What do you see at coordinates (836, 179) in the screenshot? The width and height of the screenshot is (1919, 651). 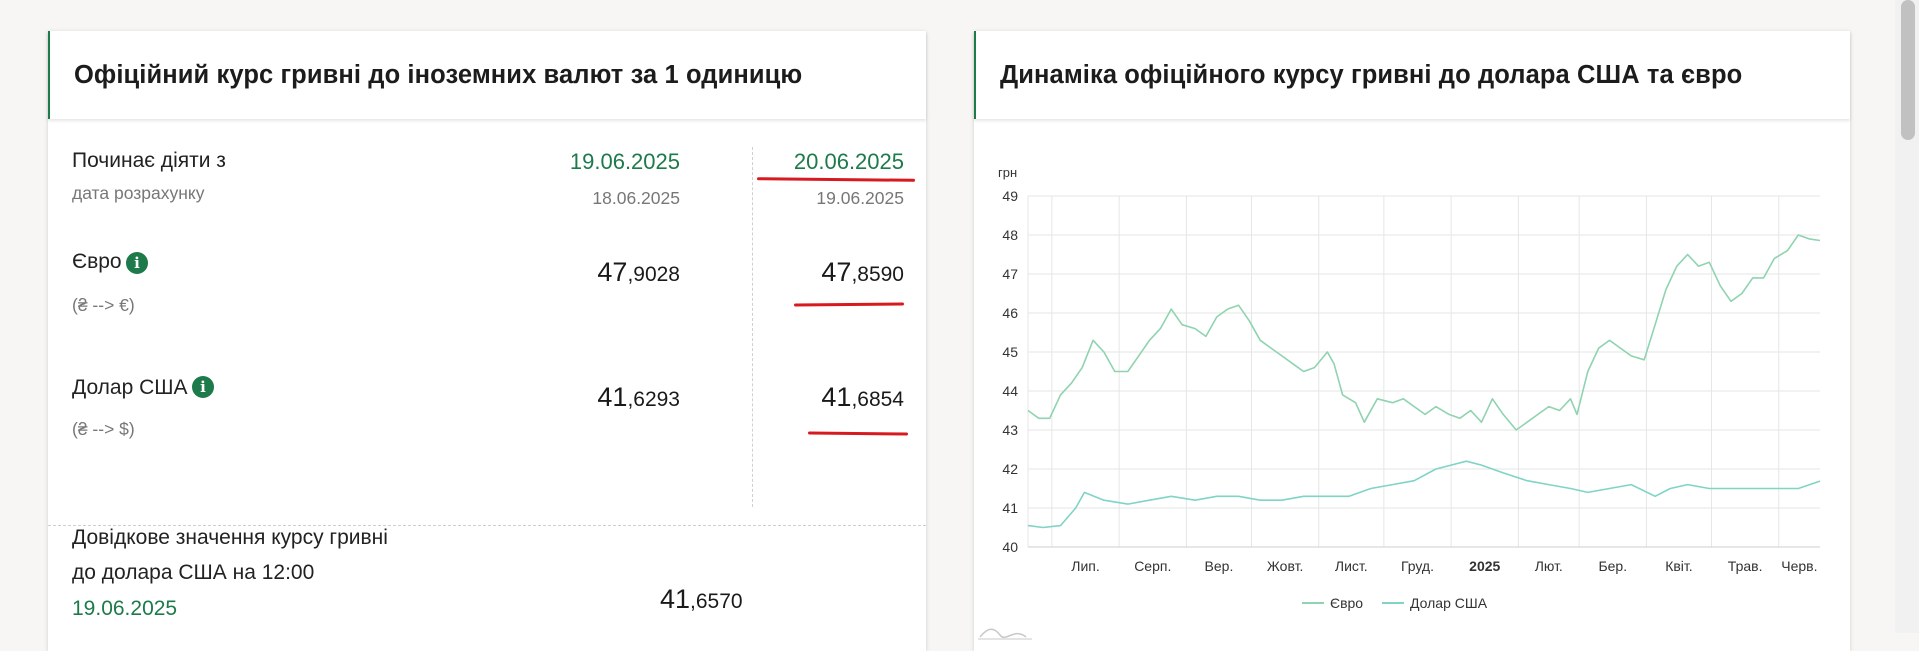 I see `col2-date-underline` at bounding box center [836, 179].